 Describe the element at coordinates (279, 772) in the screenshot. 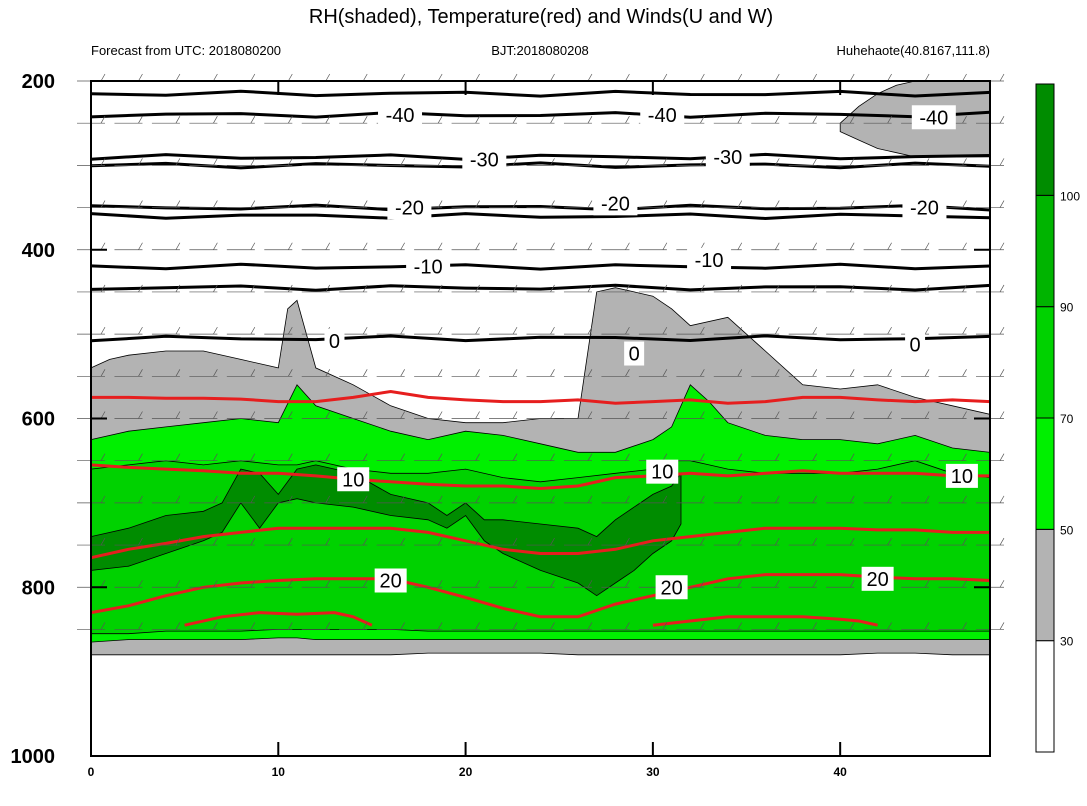

I see `x-tick-label: 10` at that location.